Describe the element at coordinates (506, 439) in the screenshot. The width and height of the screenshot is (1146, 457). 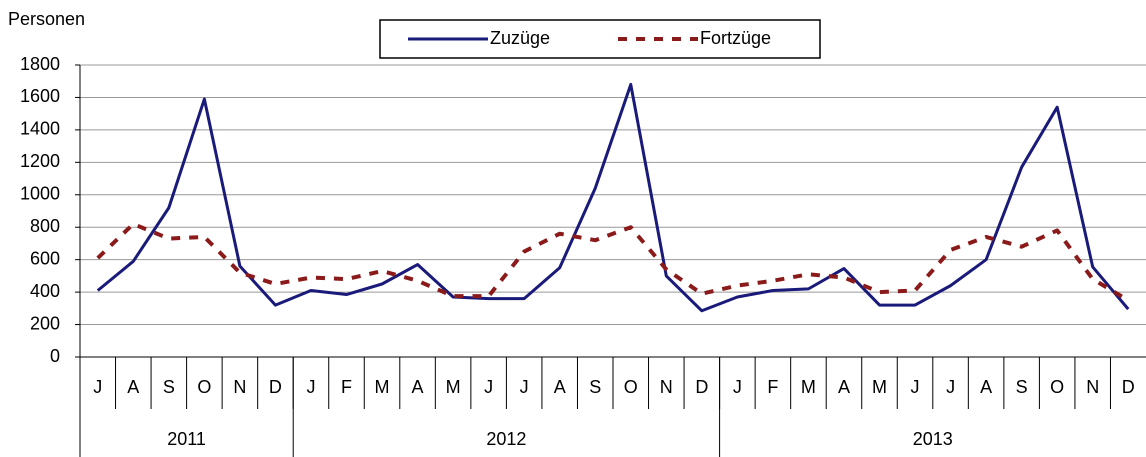
I see `group-label: 2012` at that location.